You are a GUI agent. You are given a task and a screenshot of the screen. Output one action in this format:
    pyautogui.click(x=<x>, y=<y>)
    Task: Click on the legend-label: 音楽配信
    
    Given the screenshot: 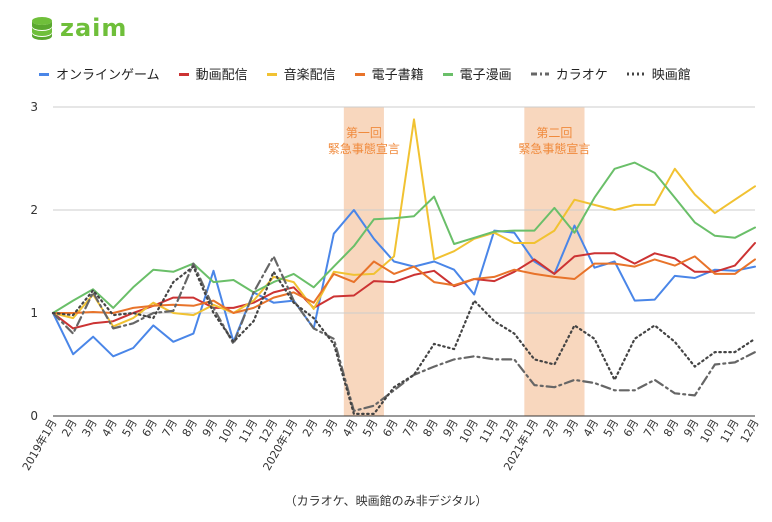 What is the action you would take?
    pyautogui.click(x=309, y=75)
    